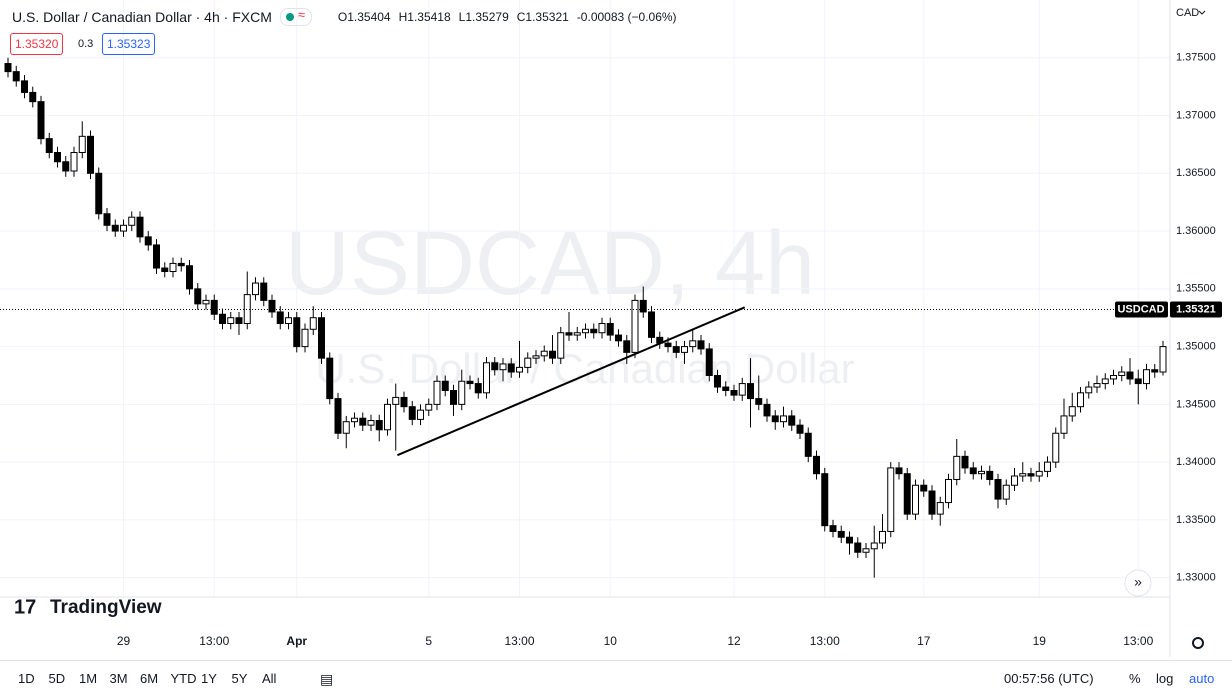 Image resolution: width=1232 pixels, height=697 pixels. Describe the element at coordinates (37, 44) in the screenshot. I see `sell-button: 1.35320` at that location.